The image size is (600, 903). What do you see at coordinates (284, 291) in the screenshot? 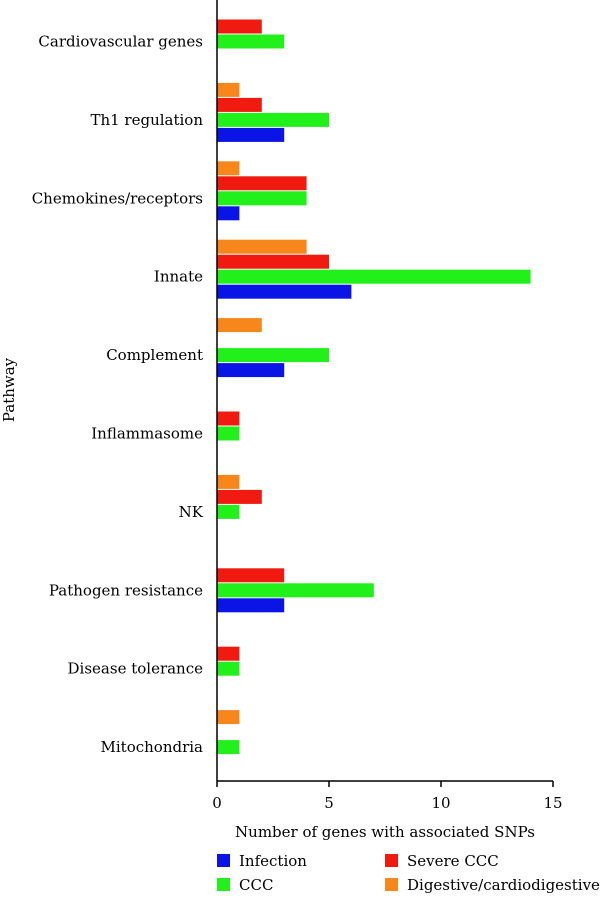
I see `bar-infection-innate` at bounding box center [284, 291].